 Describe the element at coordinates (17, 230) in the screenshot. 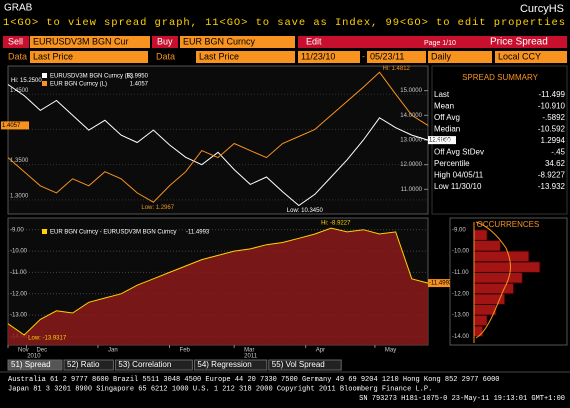

I see `y-tick-label: -9.00` at that location.